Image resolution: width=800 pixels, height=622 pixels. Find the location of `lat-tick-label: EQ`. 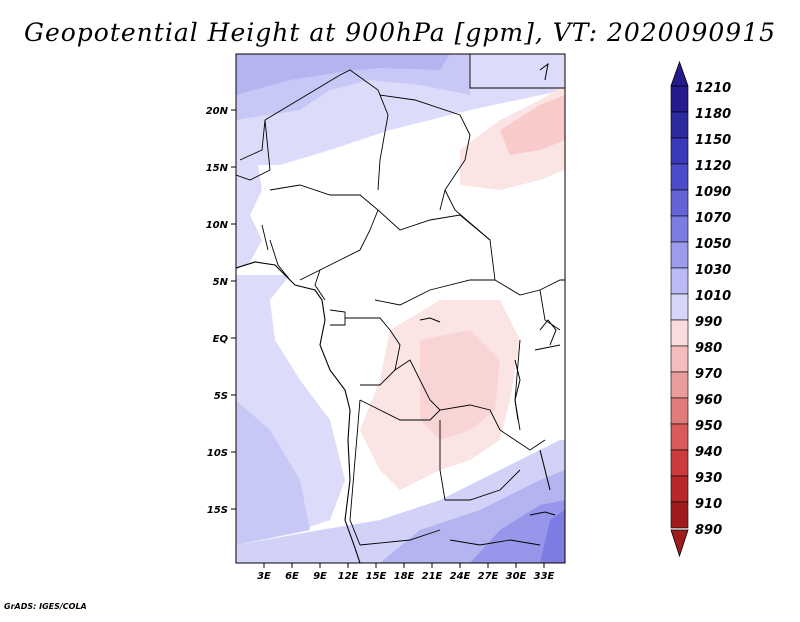

lat-tick-label: EQ is located at coordinates (221, 339).